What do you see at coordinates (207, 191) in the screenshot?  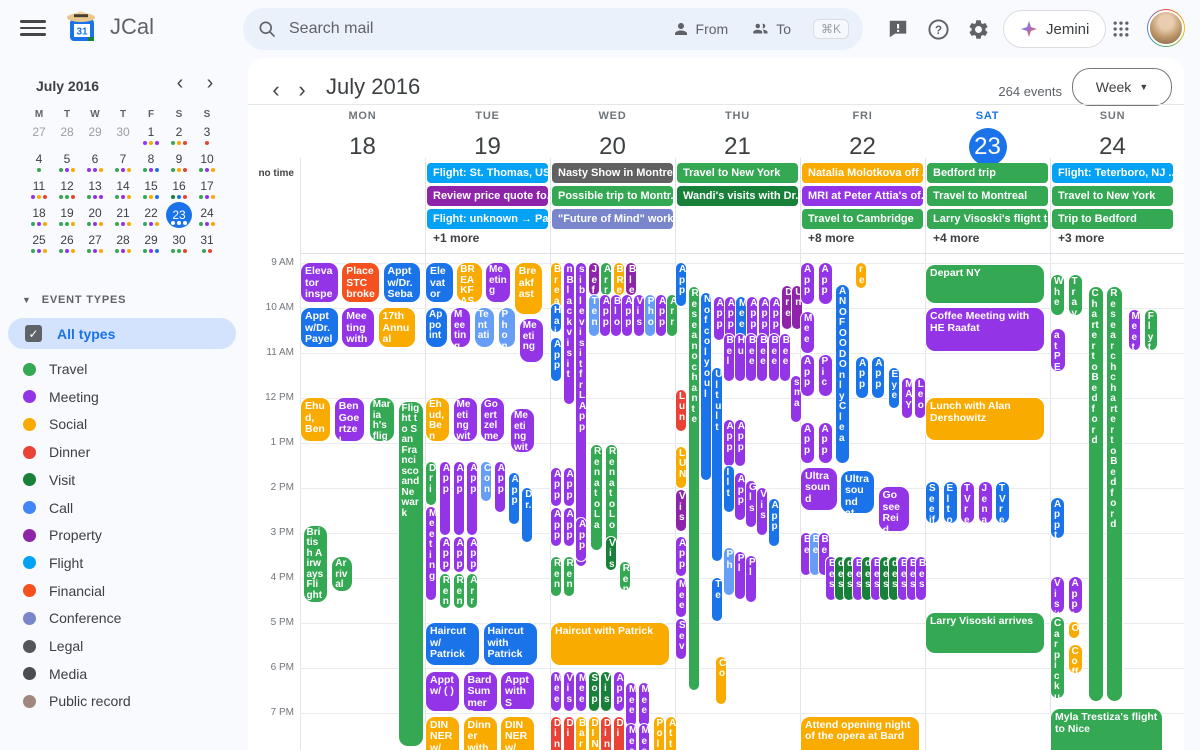 I see `minical-day: 17` at bounding box center [207, 191].